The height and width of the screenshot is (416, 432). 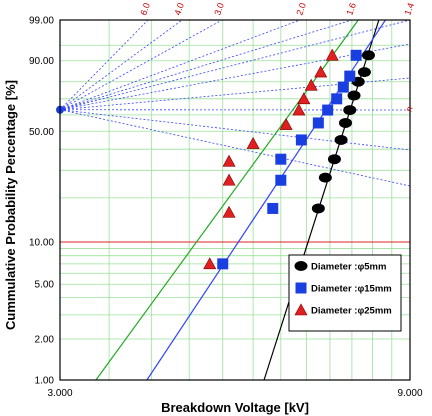 What do you see at coordinates (41, 132) in the screenshot?
I see `y-tick-label: 50.00` at bounding box center [41, 132].